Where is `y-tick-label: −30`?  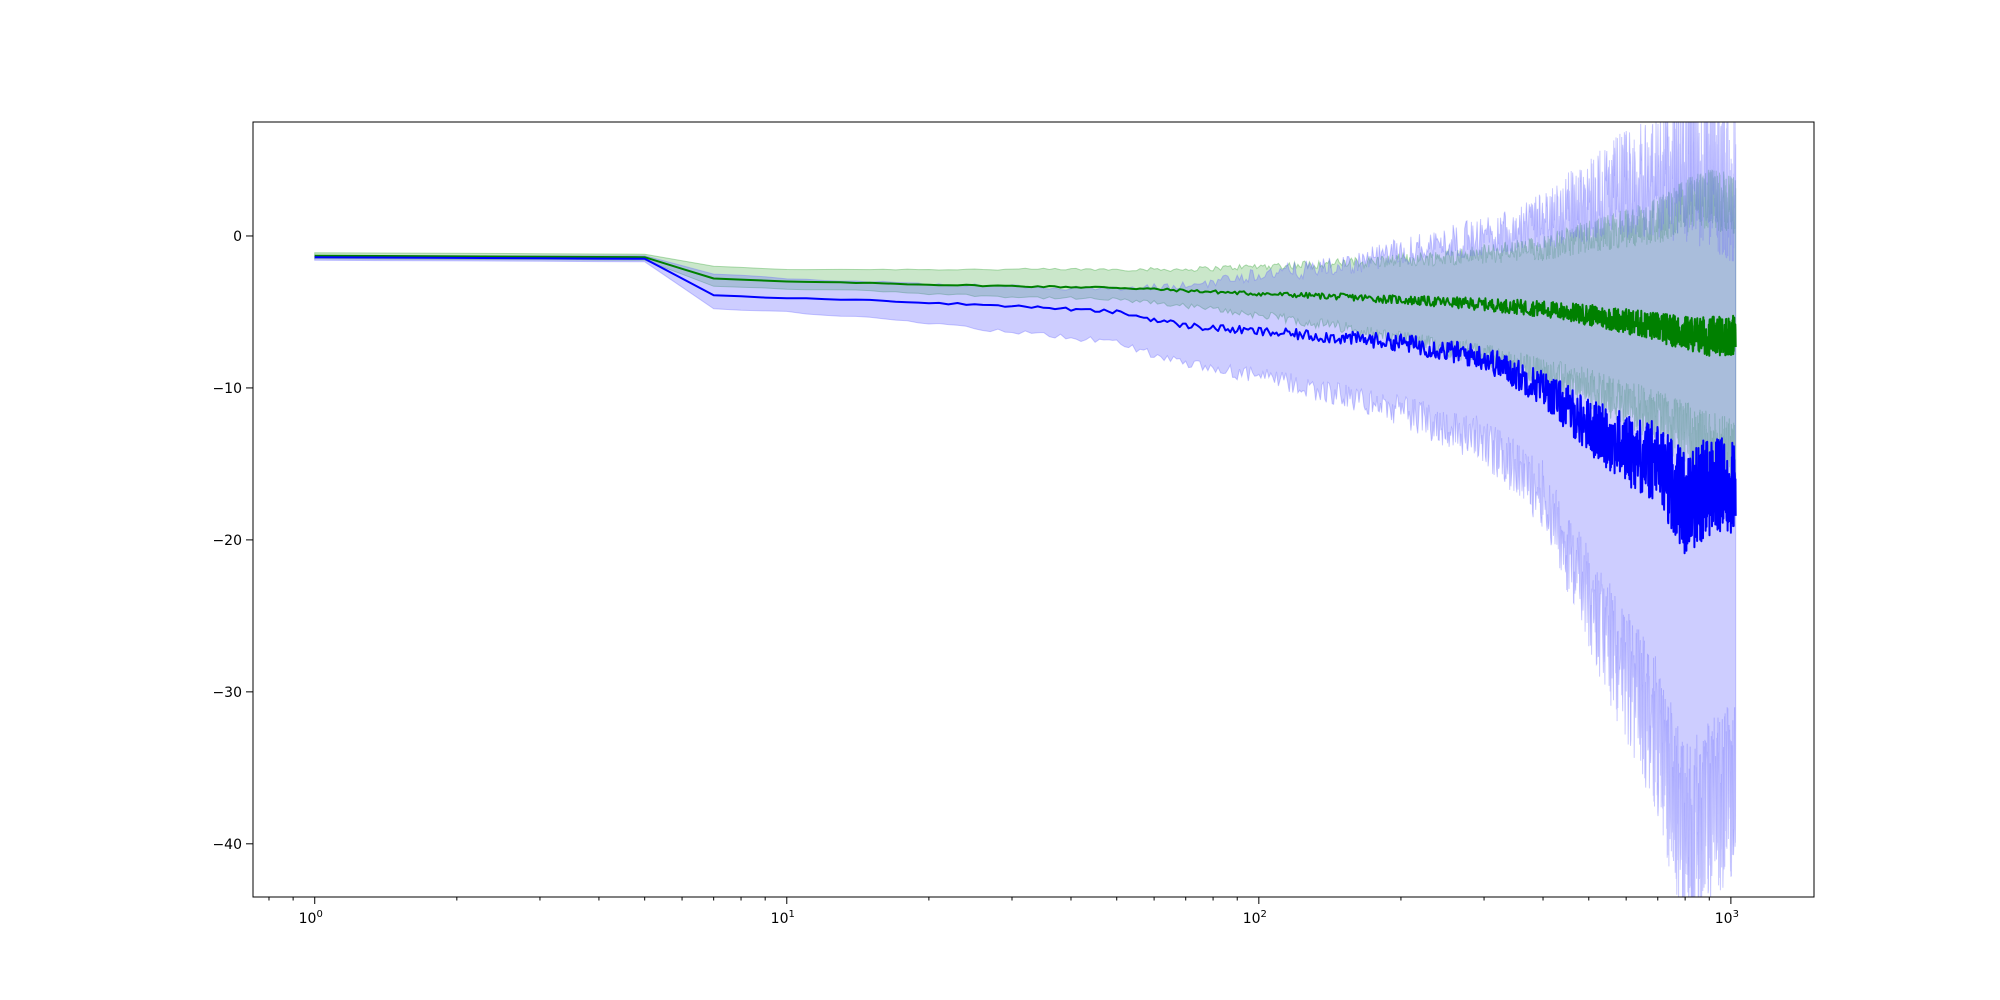
y-tick-label: −30 is located at coordinates (227, 693).